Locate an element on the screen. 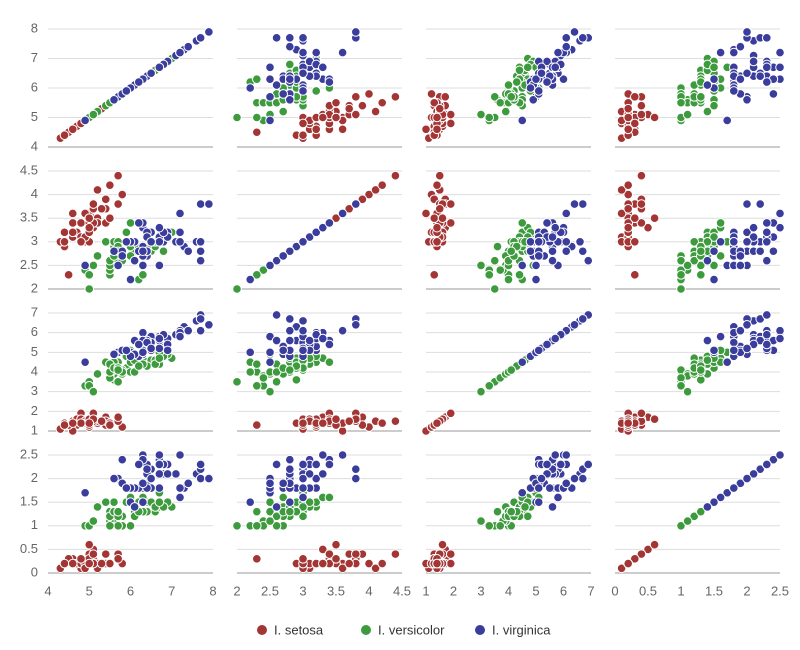 The height and width of the screenshot is (650, 800). x-tick-label: 8 is located at coordinates (212, 590).